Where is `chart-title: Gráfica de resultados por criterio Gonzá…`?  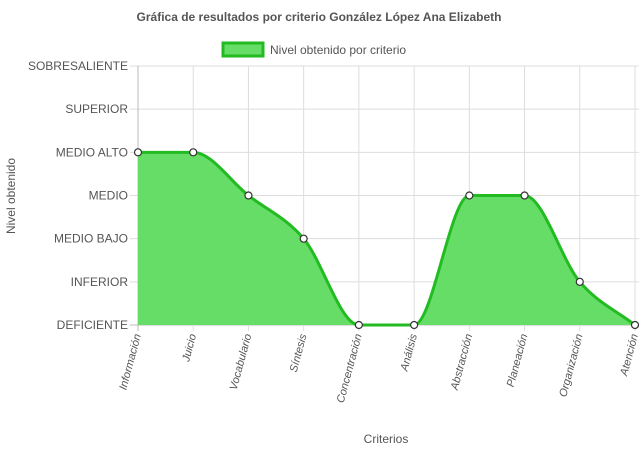
chart-title: Gráfica de resultados por criterio Gonzá… is located at coordinates (319, 17).